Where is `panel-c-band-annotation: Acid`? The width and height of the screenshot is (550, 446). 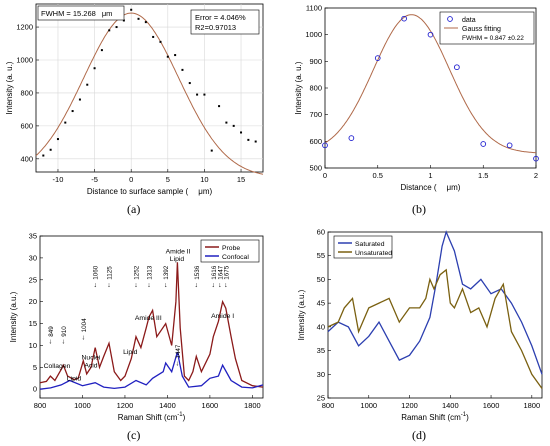 panel-c-band-annotation: Acid is located at coordinates (90, 365).